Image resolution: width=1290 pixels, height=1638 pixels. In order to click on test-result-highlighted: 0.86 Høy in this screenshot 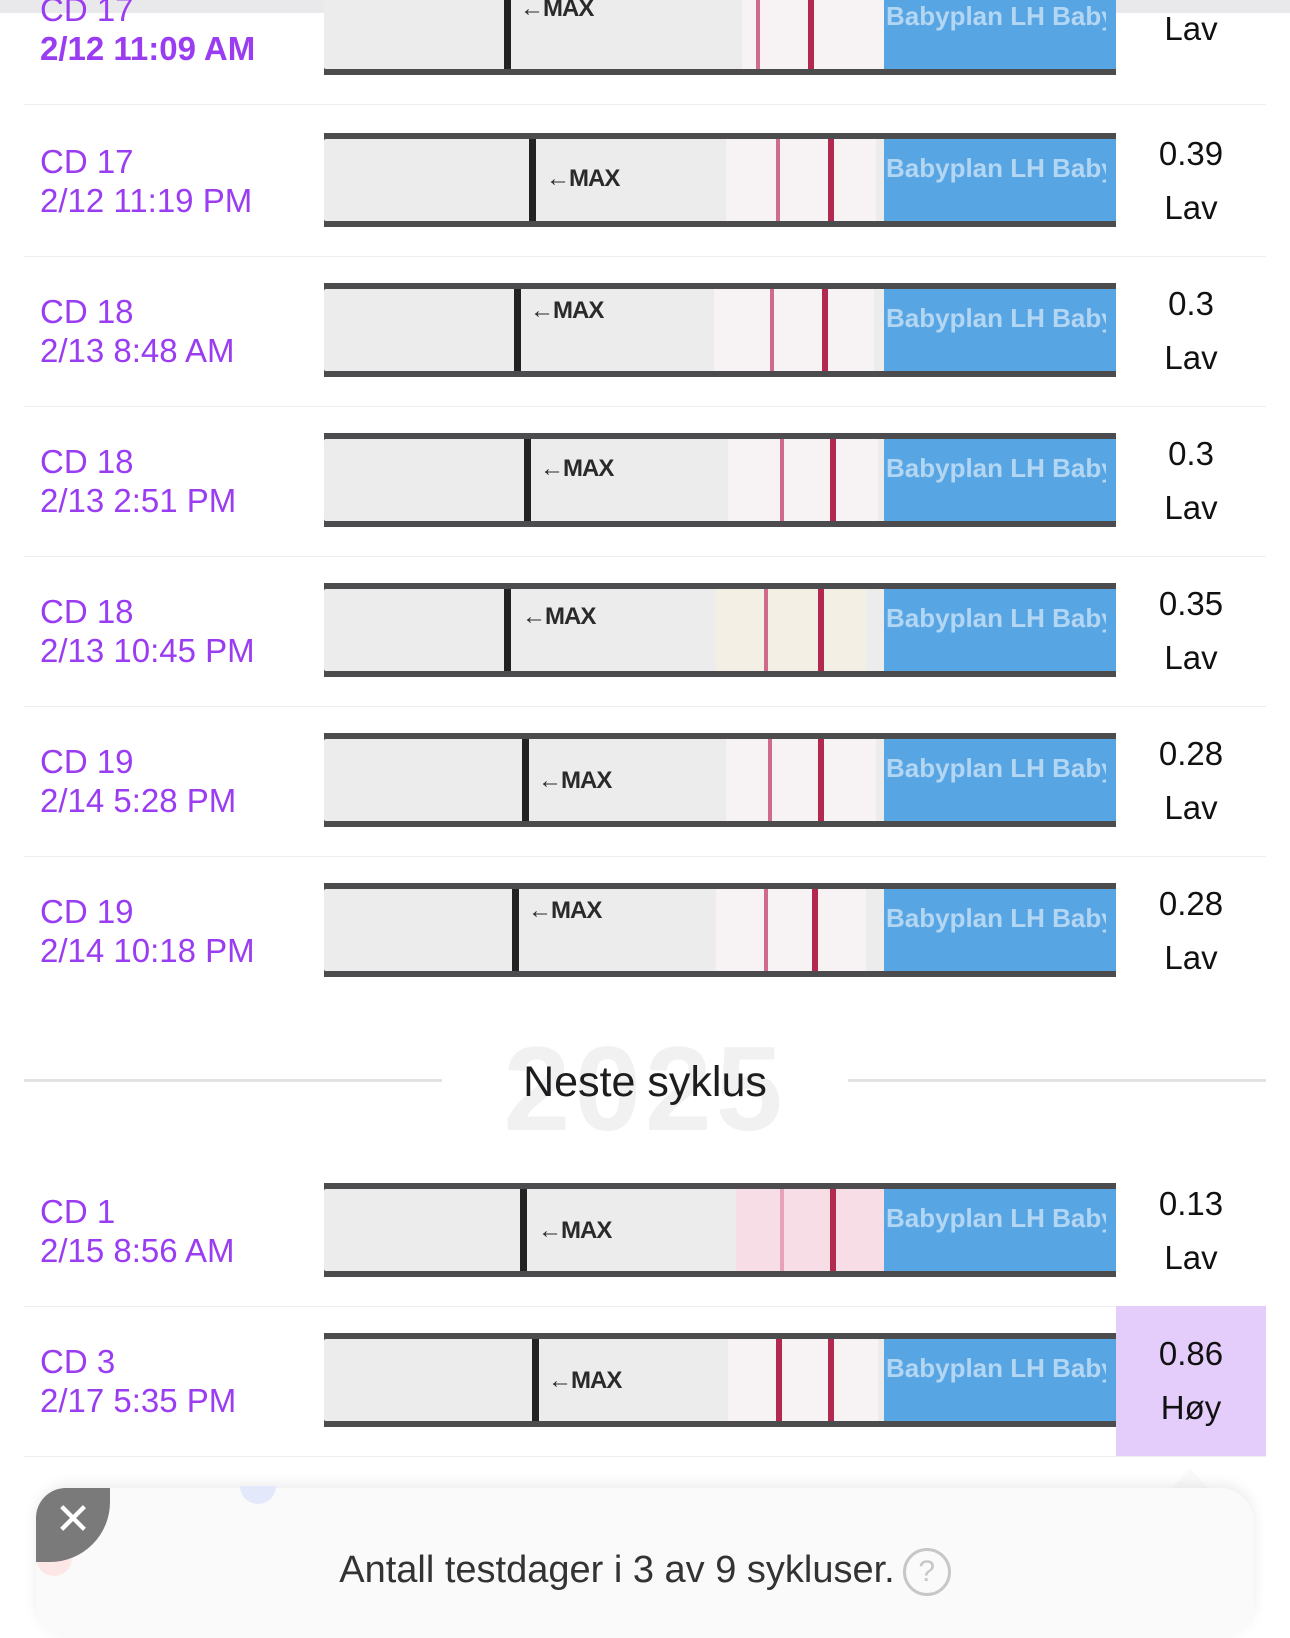, I will do `click(1191, 1381)`.